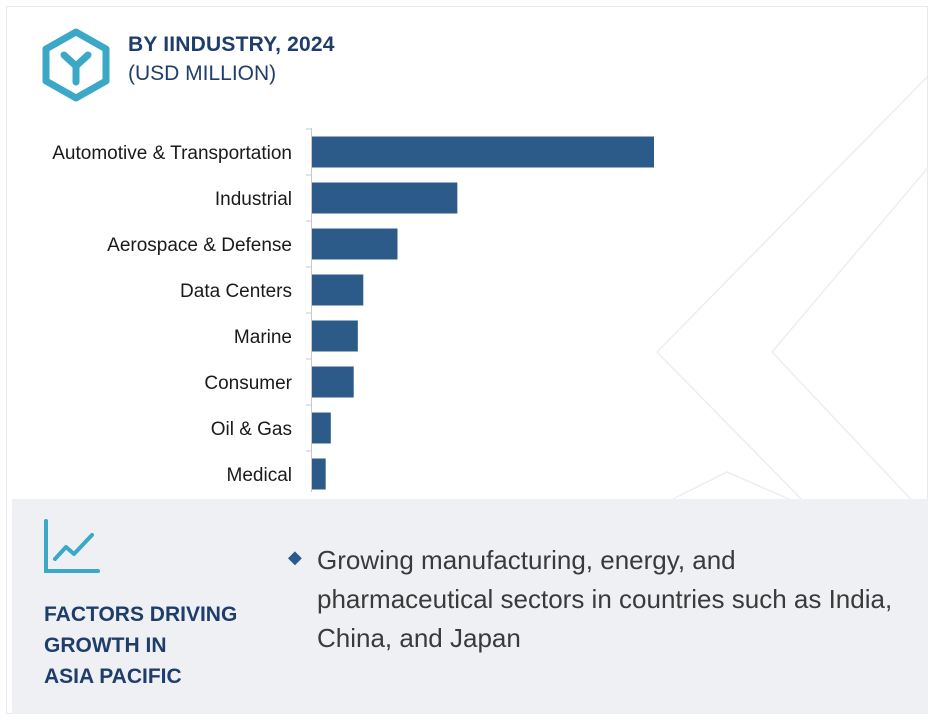 Image resolution: width=934 pixels, height=720 pixels. I want to click on line-chart-icon, so click(72, 546).